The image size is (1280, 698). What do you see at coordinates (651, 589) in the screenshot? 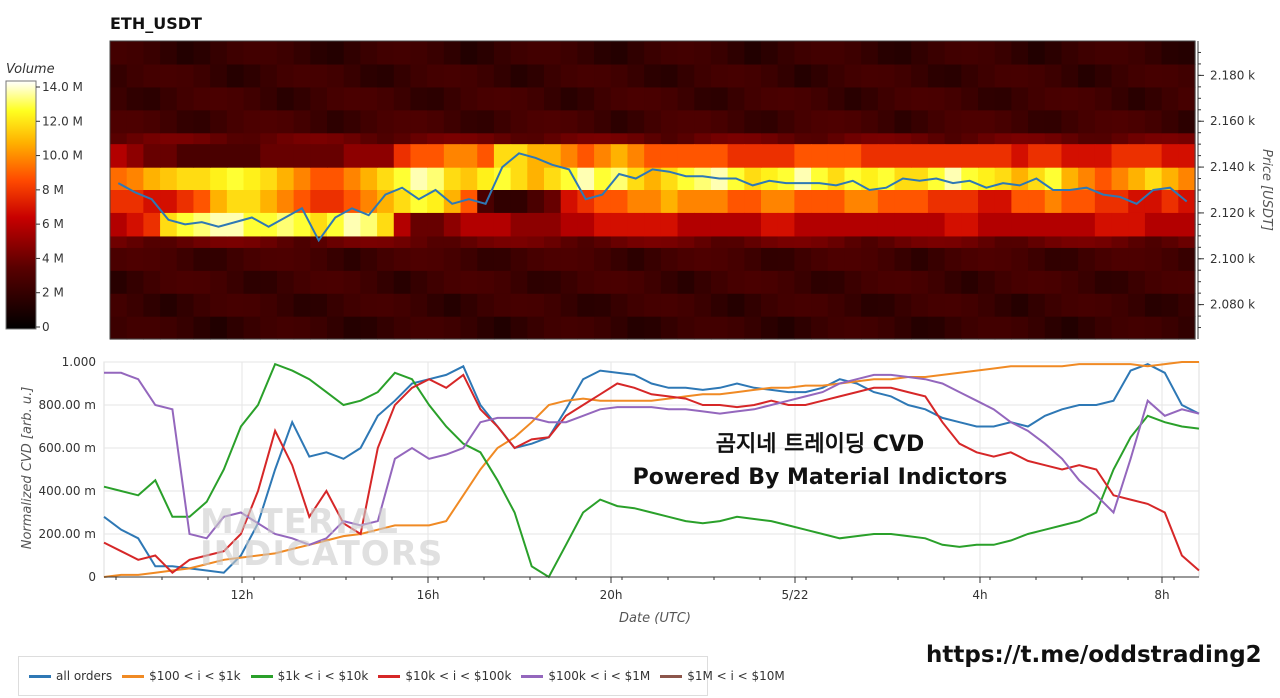
I see `cvd-x-axis: 12h 16h 20h 5/22 4h 8h` at bounding box center [651, 589].